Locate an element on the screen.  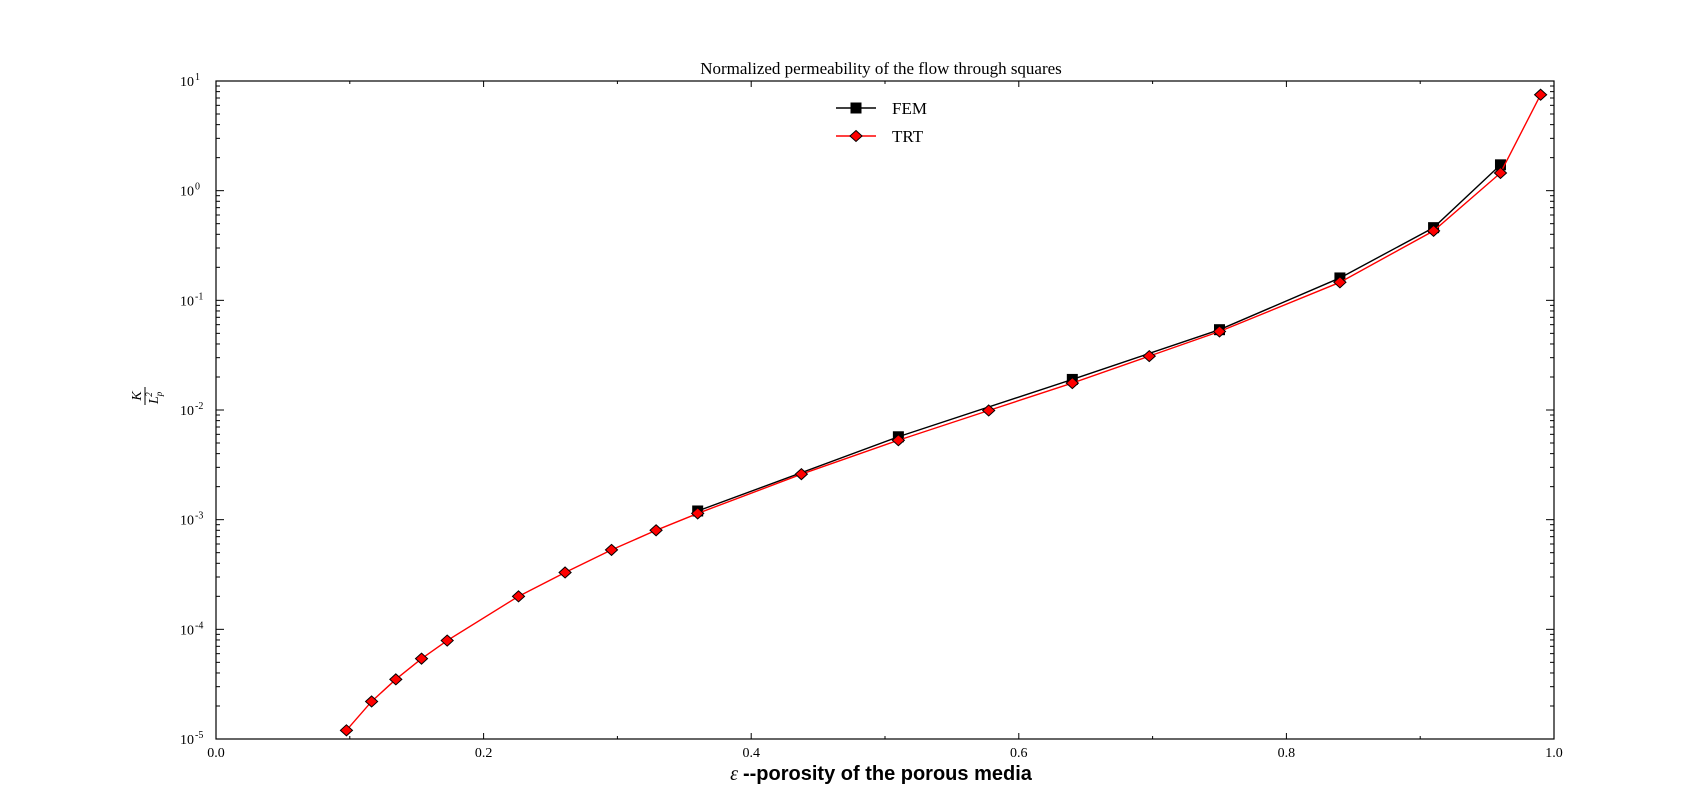
y-label-denominator-base: L is located at coordinates (154, 400).